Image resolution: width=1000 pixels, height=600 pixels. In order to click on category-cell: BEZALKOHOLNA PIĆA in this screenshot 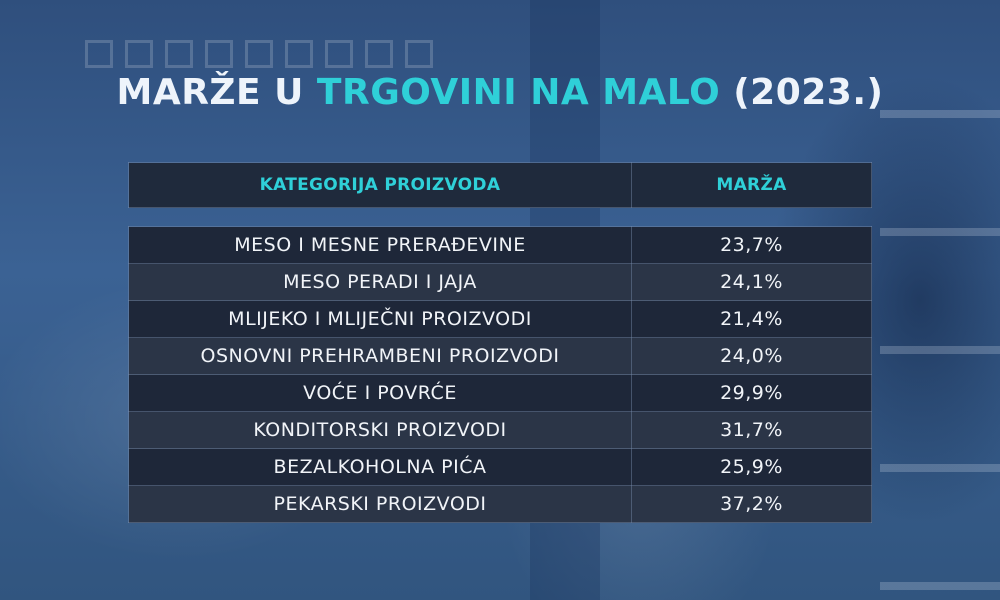, I will do `click(380, 467)`.